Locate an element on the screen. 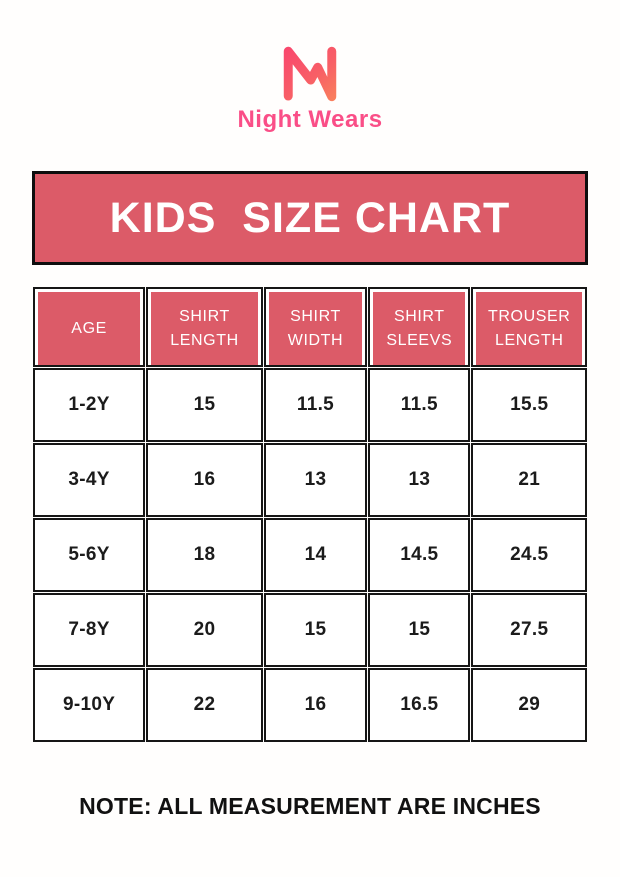 This screenshot has height=877, width=620. value-cell: 14.5 is located at coordinates (419, 555).